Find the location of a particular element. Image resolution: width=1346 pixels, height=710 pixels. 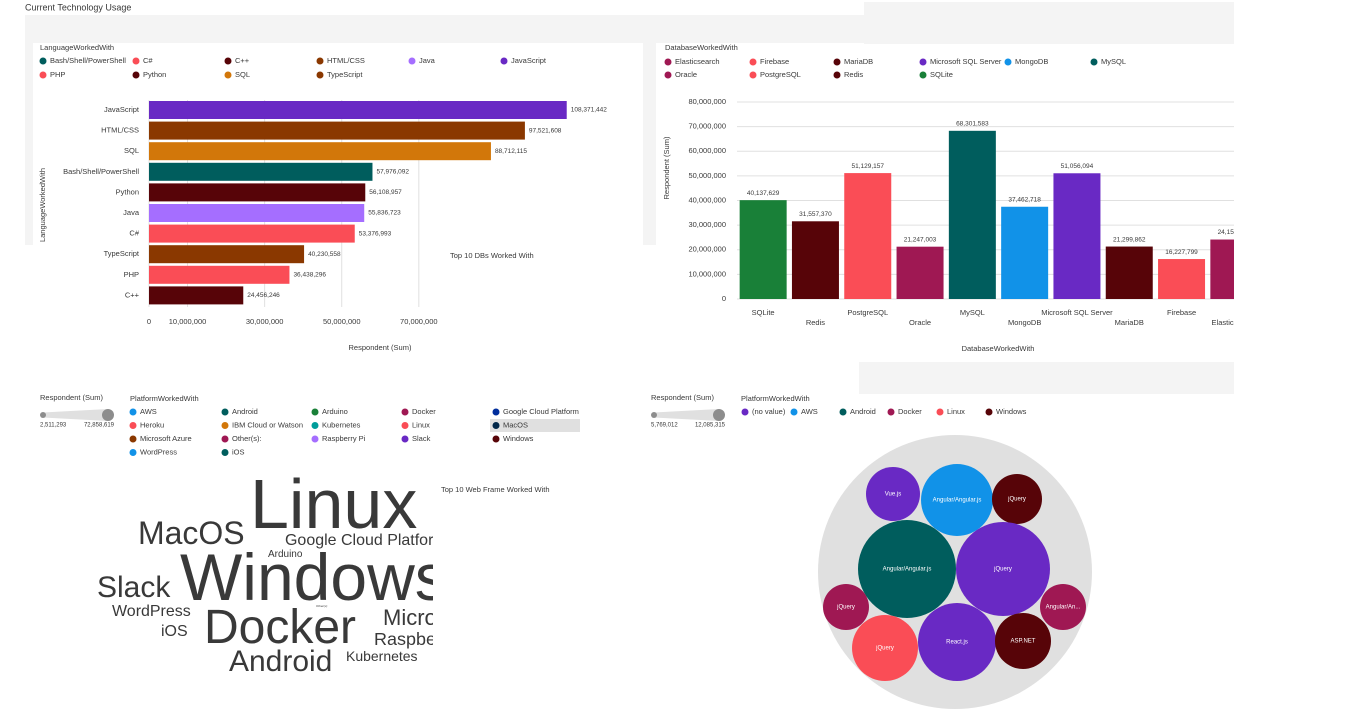

word: Kubernetes is located at coordinates (382, 656).